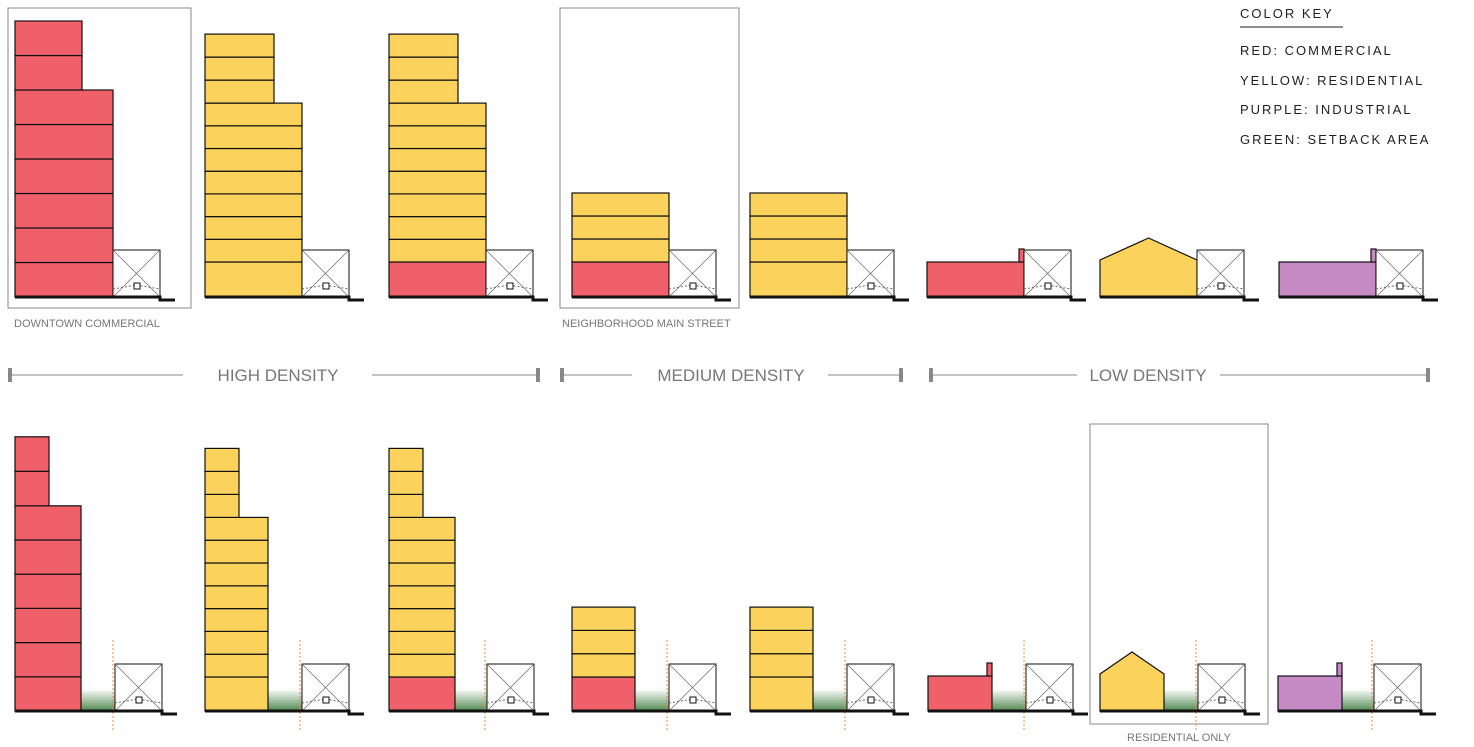 This screenshot has height=747, width=1474. I want to click on key-item: RED: COMMERCIAL, so click(1316, 50).